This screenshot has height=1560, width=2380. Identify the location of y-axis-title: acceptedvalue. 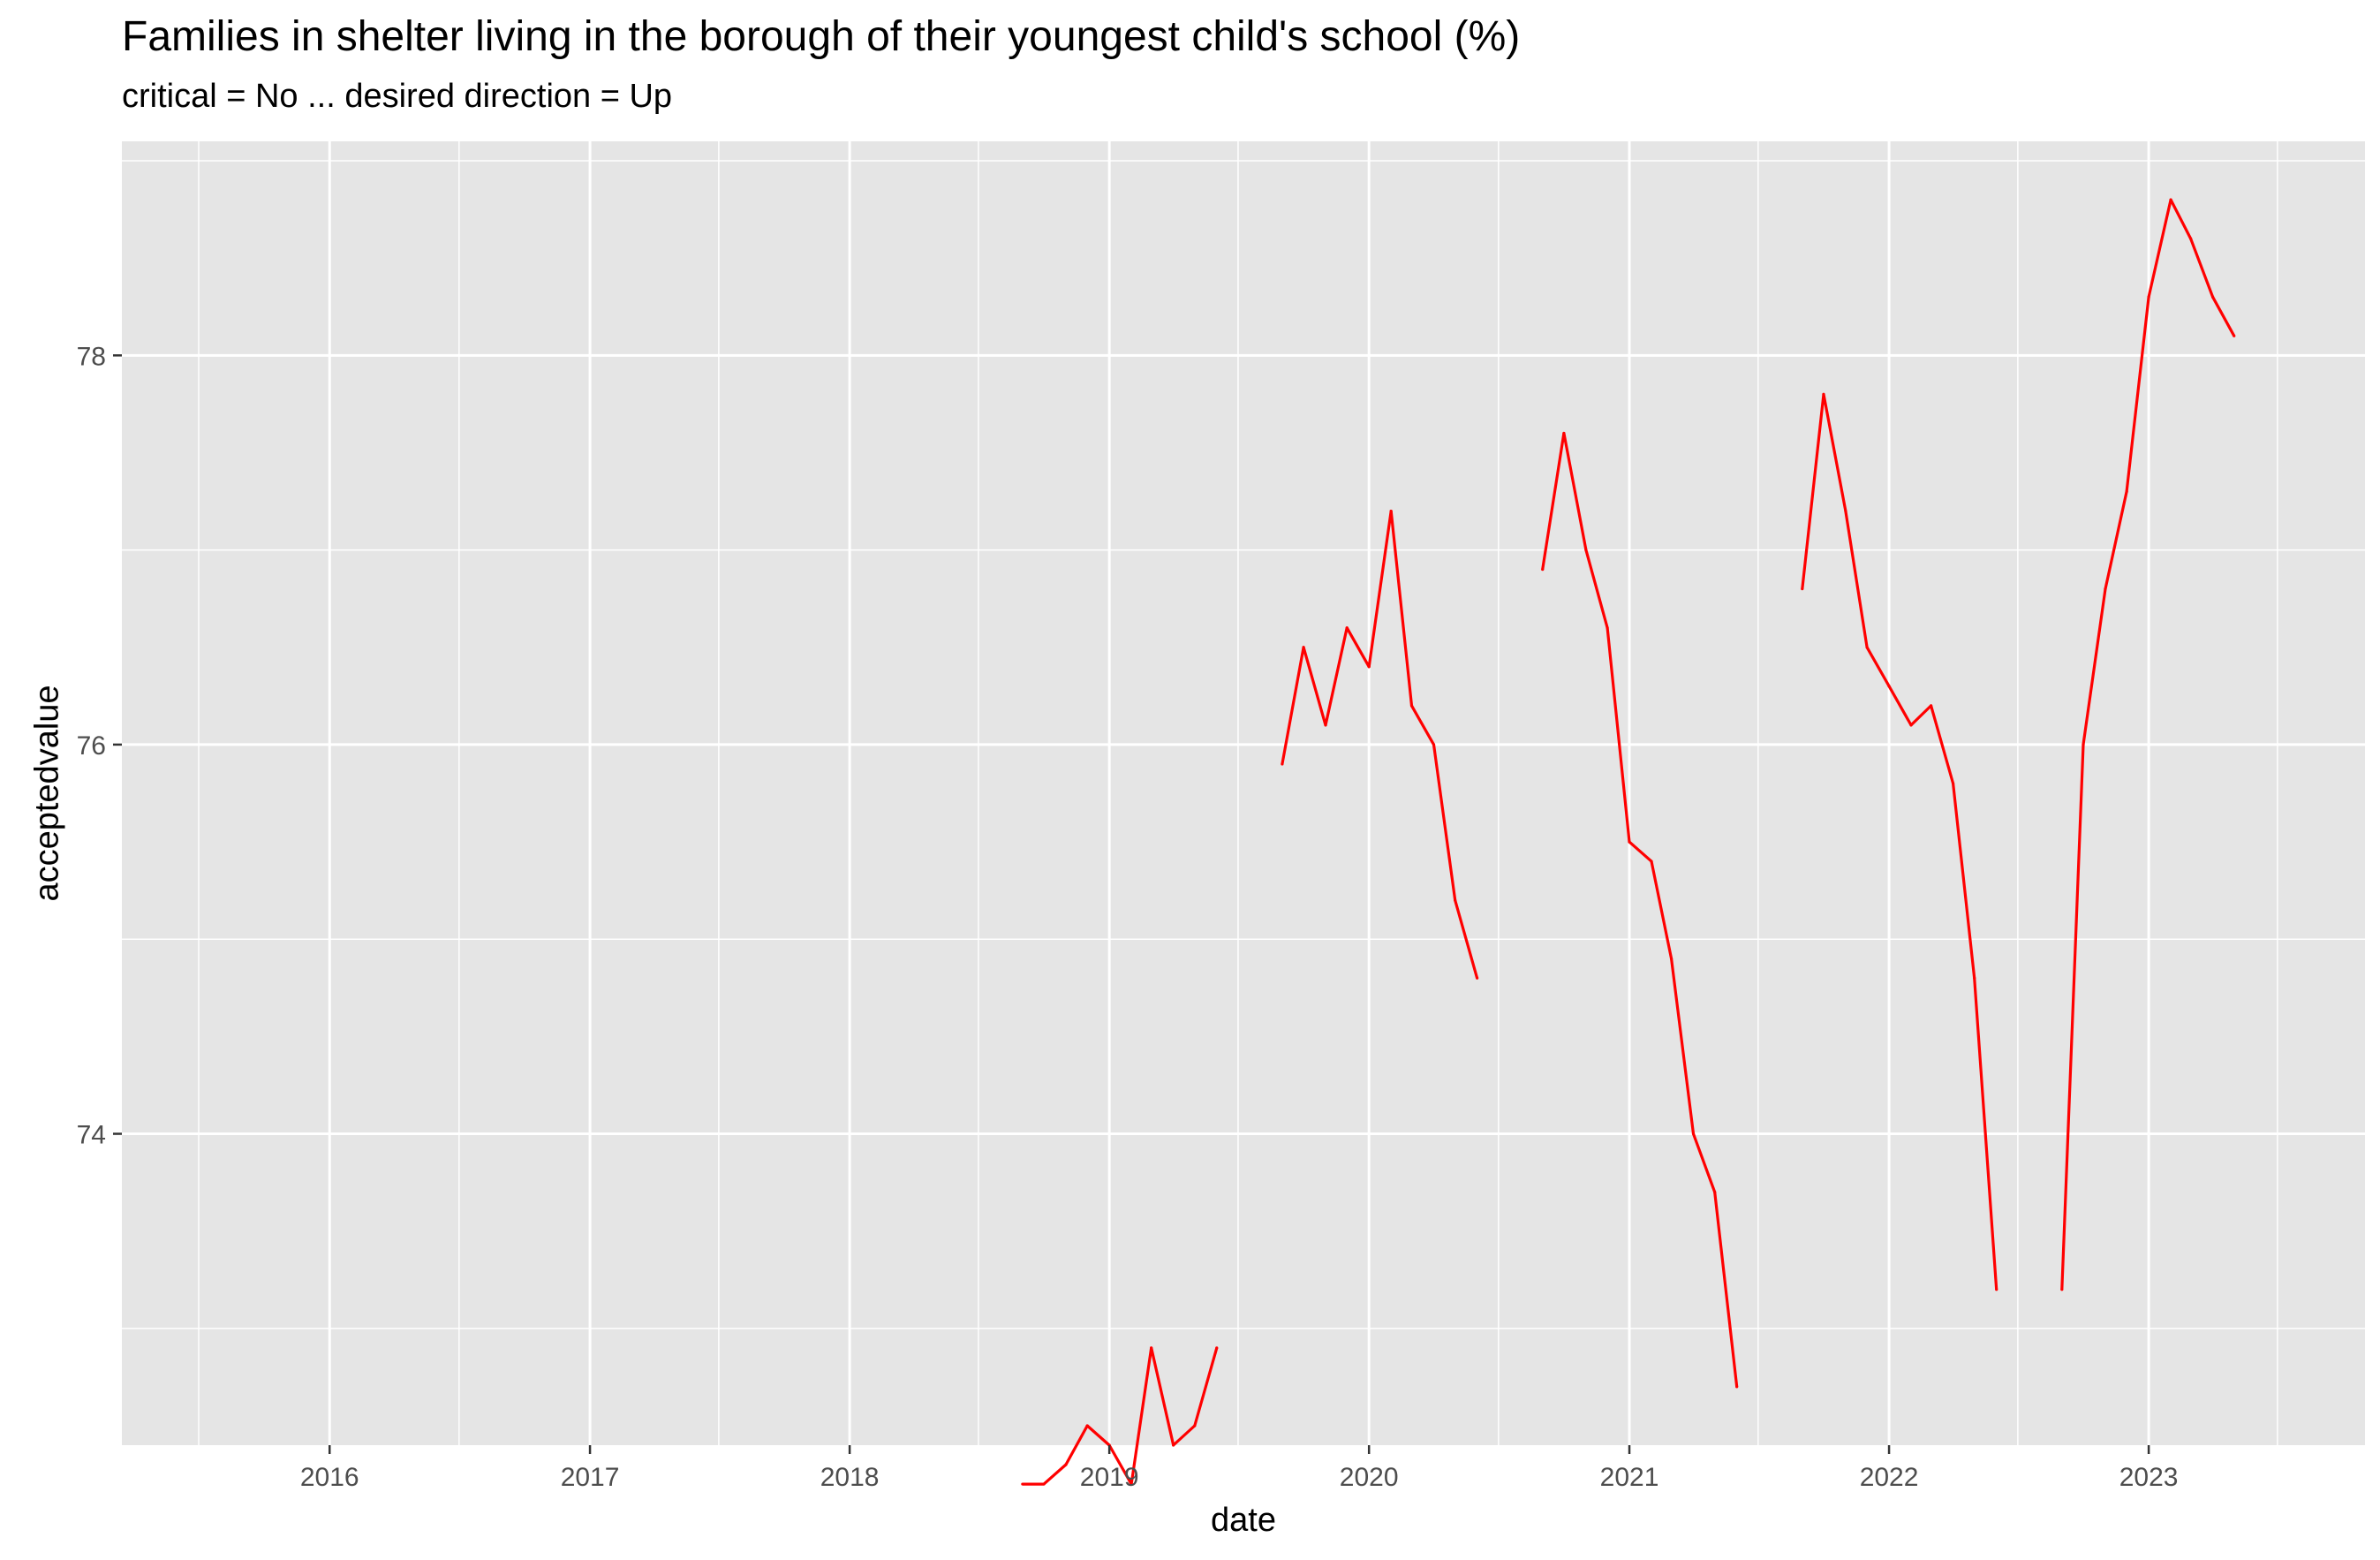
(46, 793).